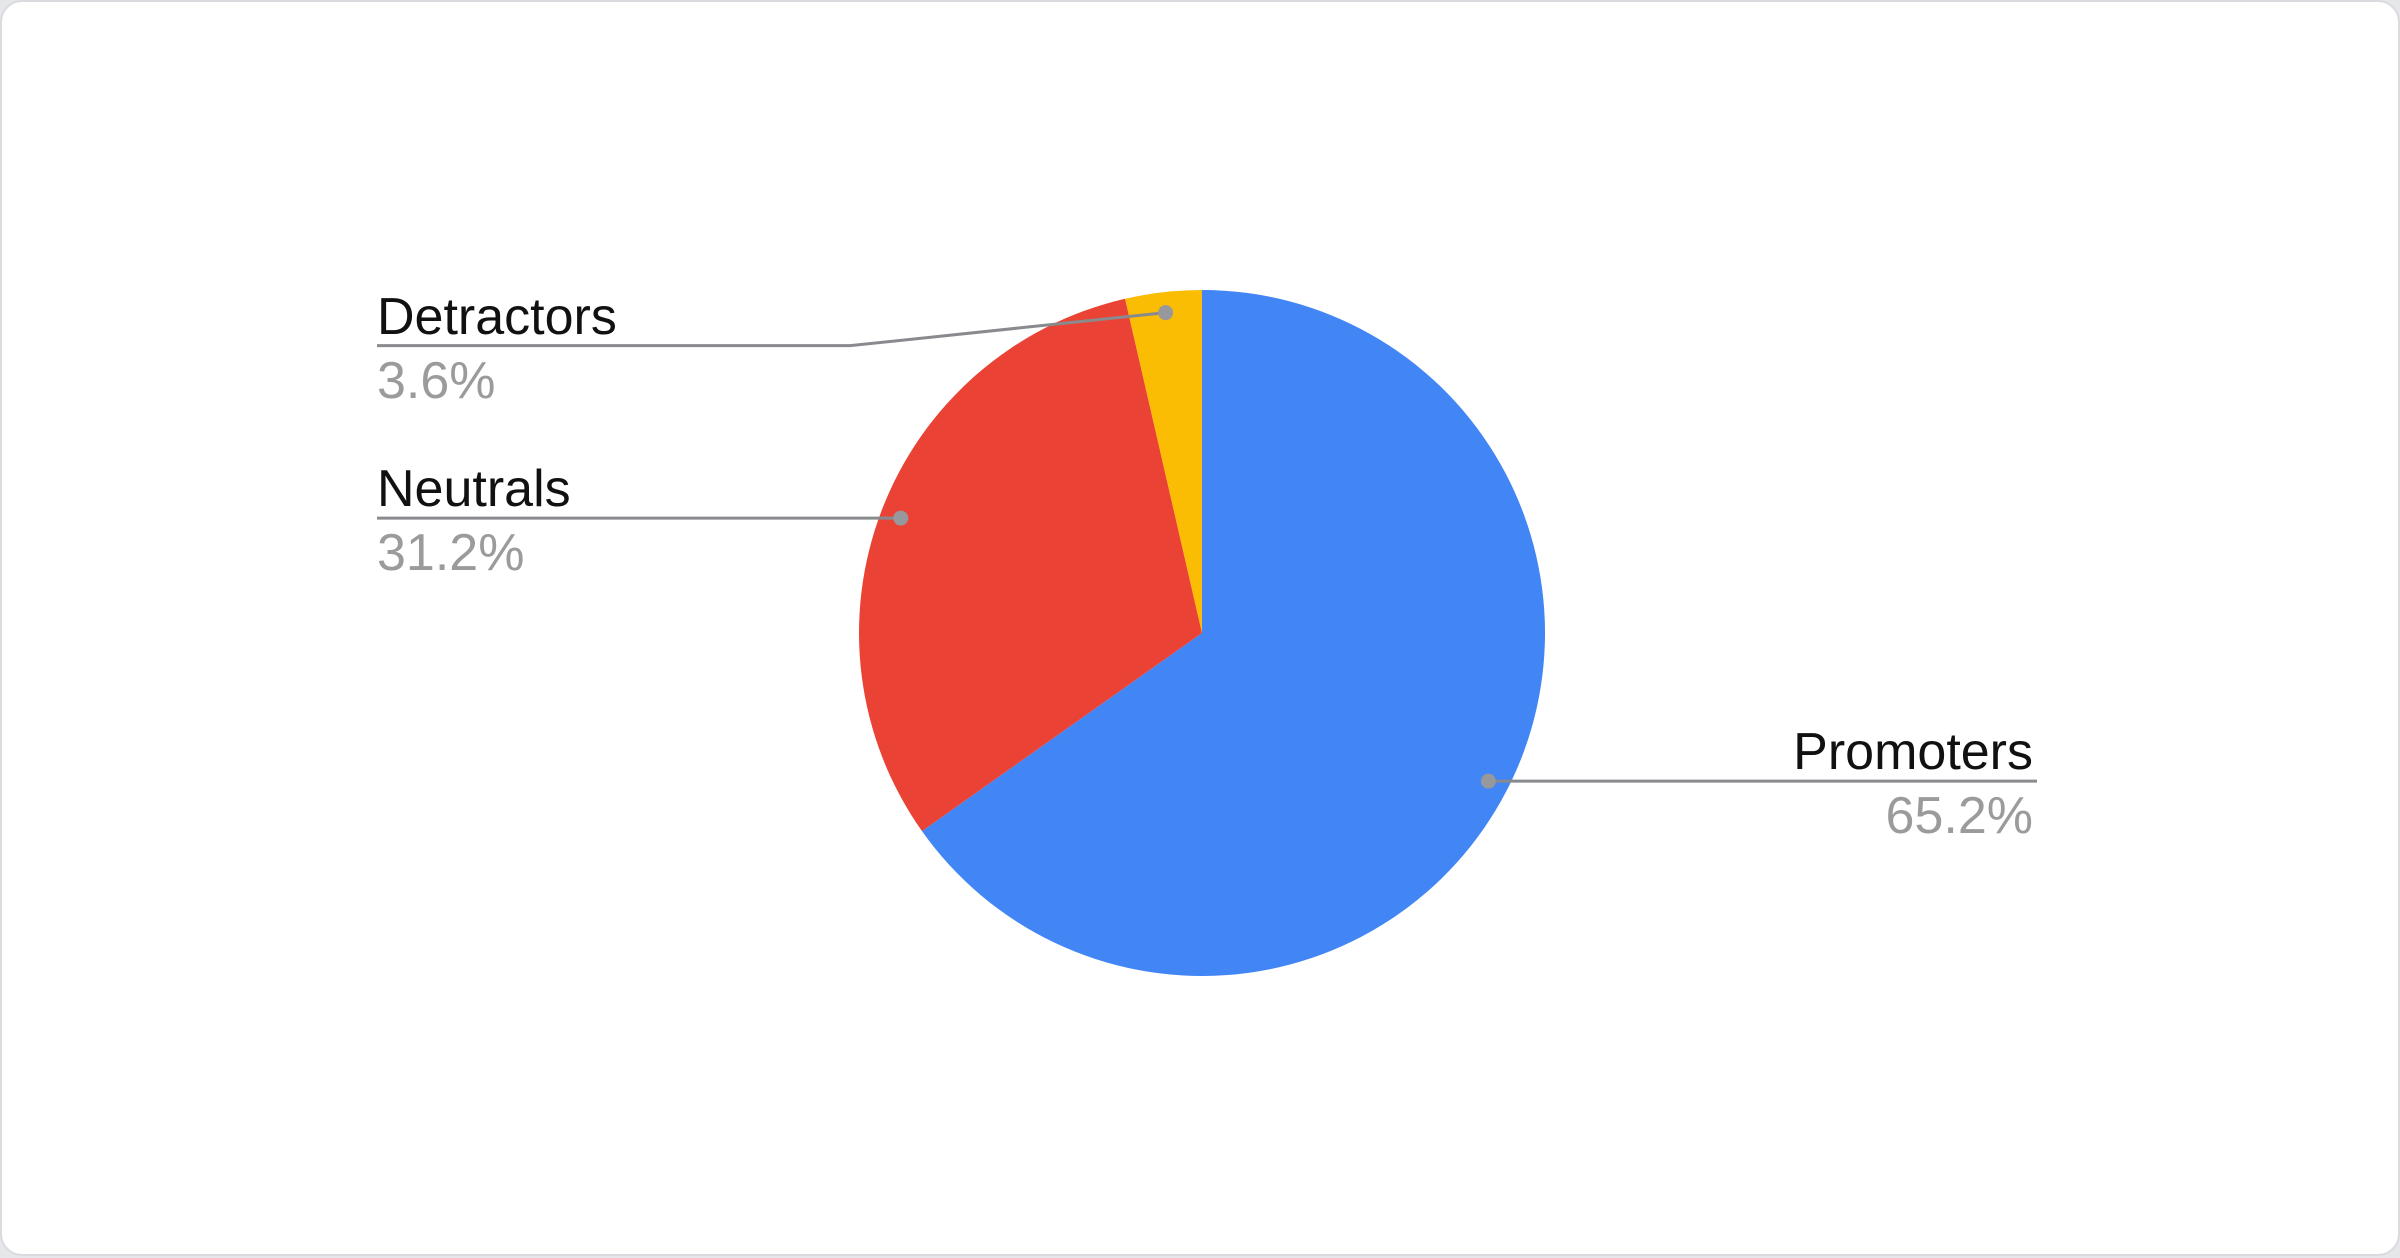 The width and height of the screenshot is (2400, 1258). I want to click on callout-promoters: Promoters 65.2%, so click(1913, 784).